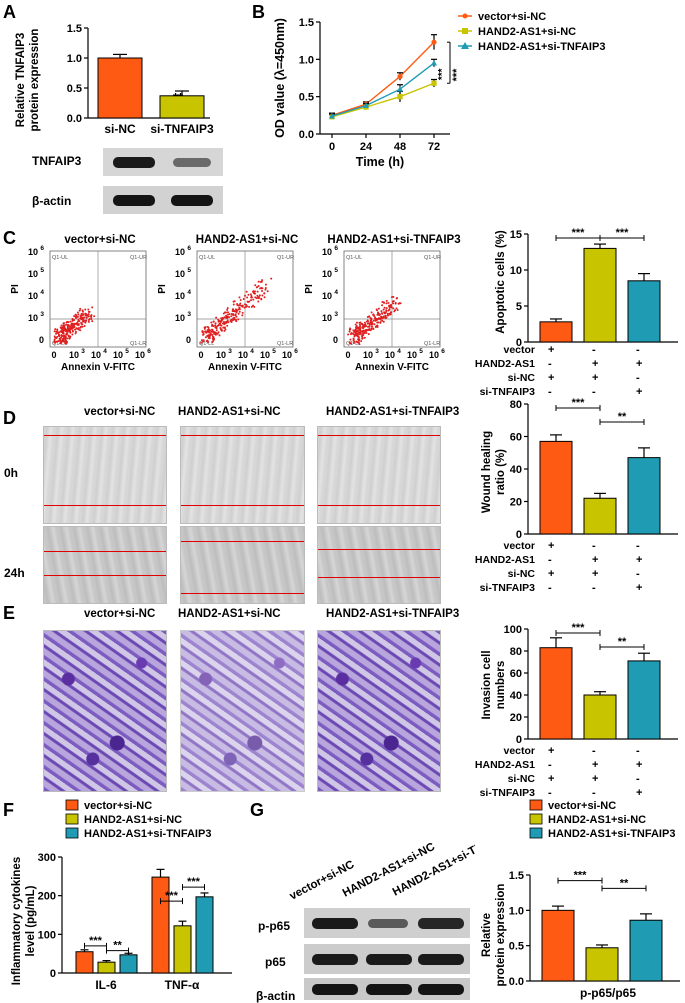 The width and height of the screenshot is (685, 1003). I want to click on y-tick-label: 200, so click(47, 897).